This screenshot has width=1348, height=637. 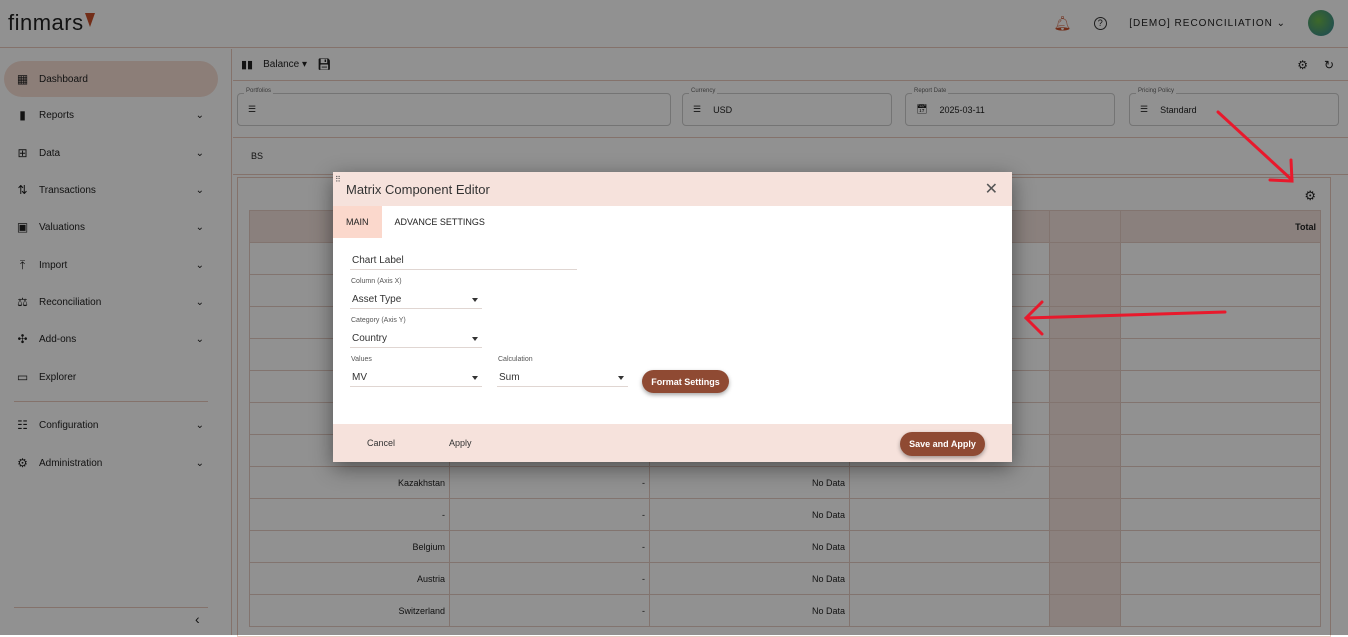 I want to click on table-row: Austria - No Data, so click(x=785, y=578).